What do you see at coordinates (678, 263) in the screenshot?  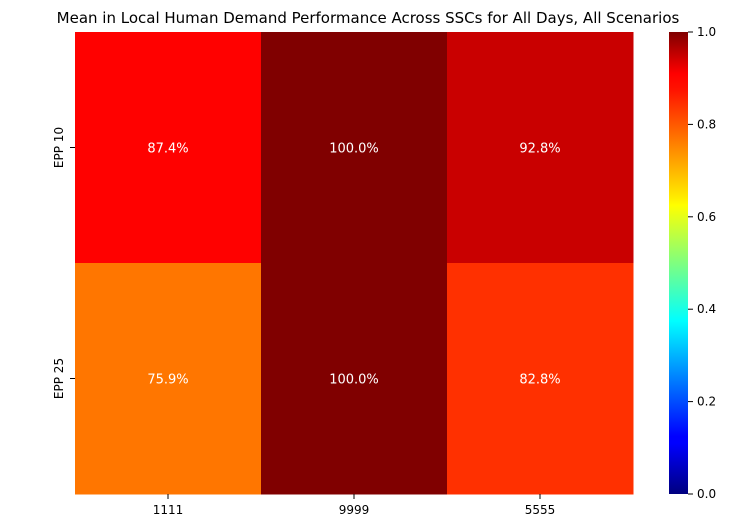 I see `colorbar` at bounding box center [678, 263].